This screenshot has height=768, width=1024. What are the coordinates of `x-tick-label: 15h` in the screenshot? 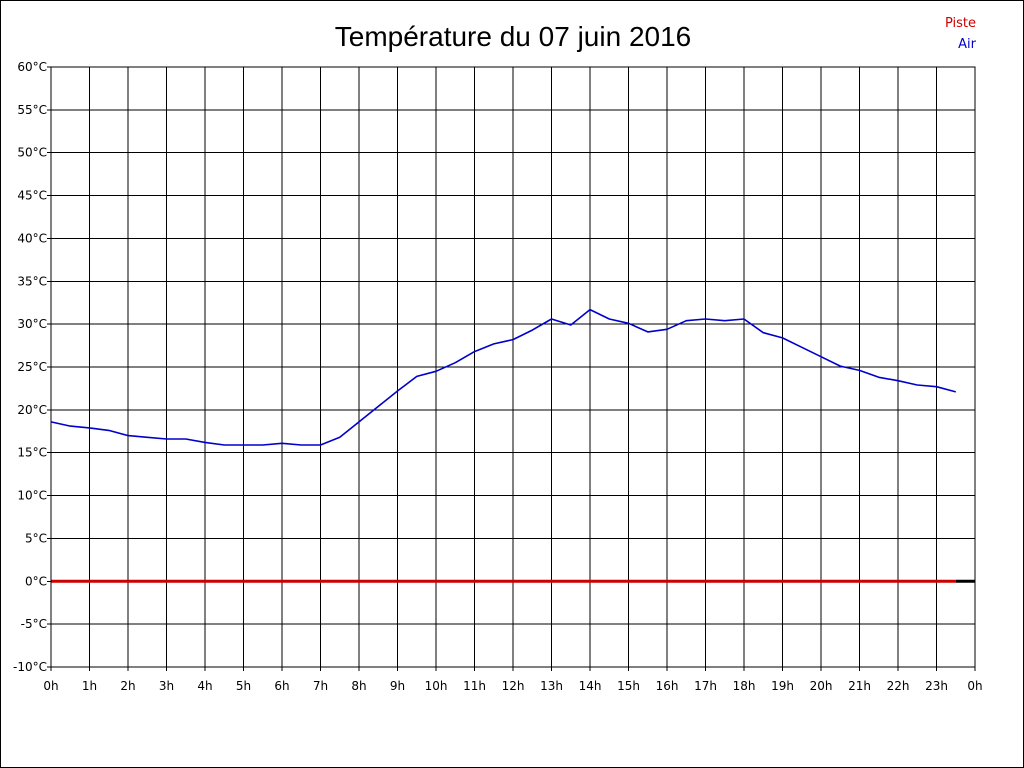 It's located at (628, 686).